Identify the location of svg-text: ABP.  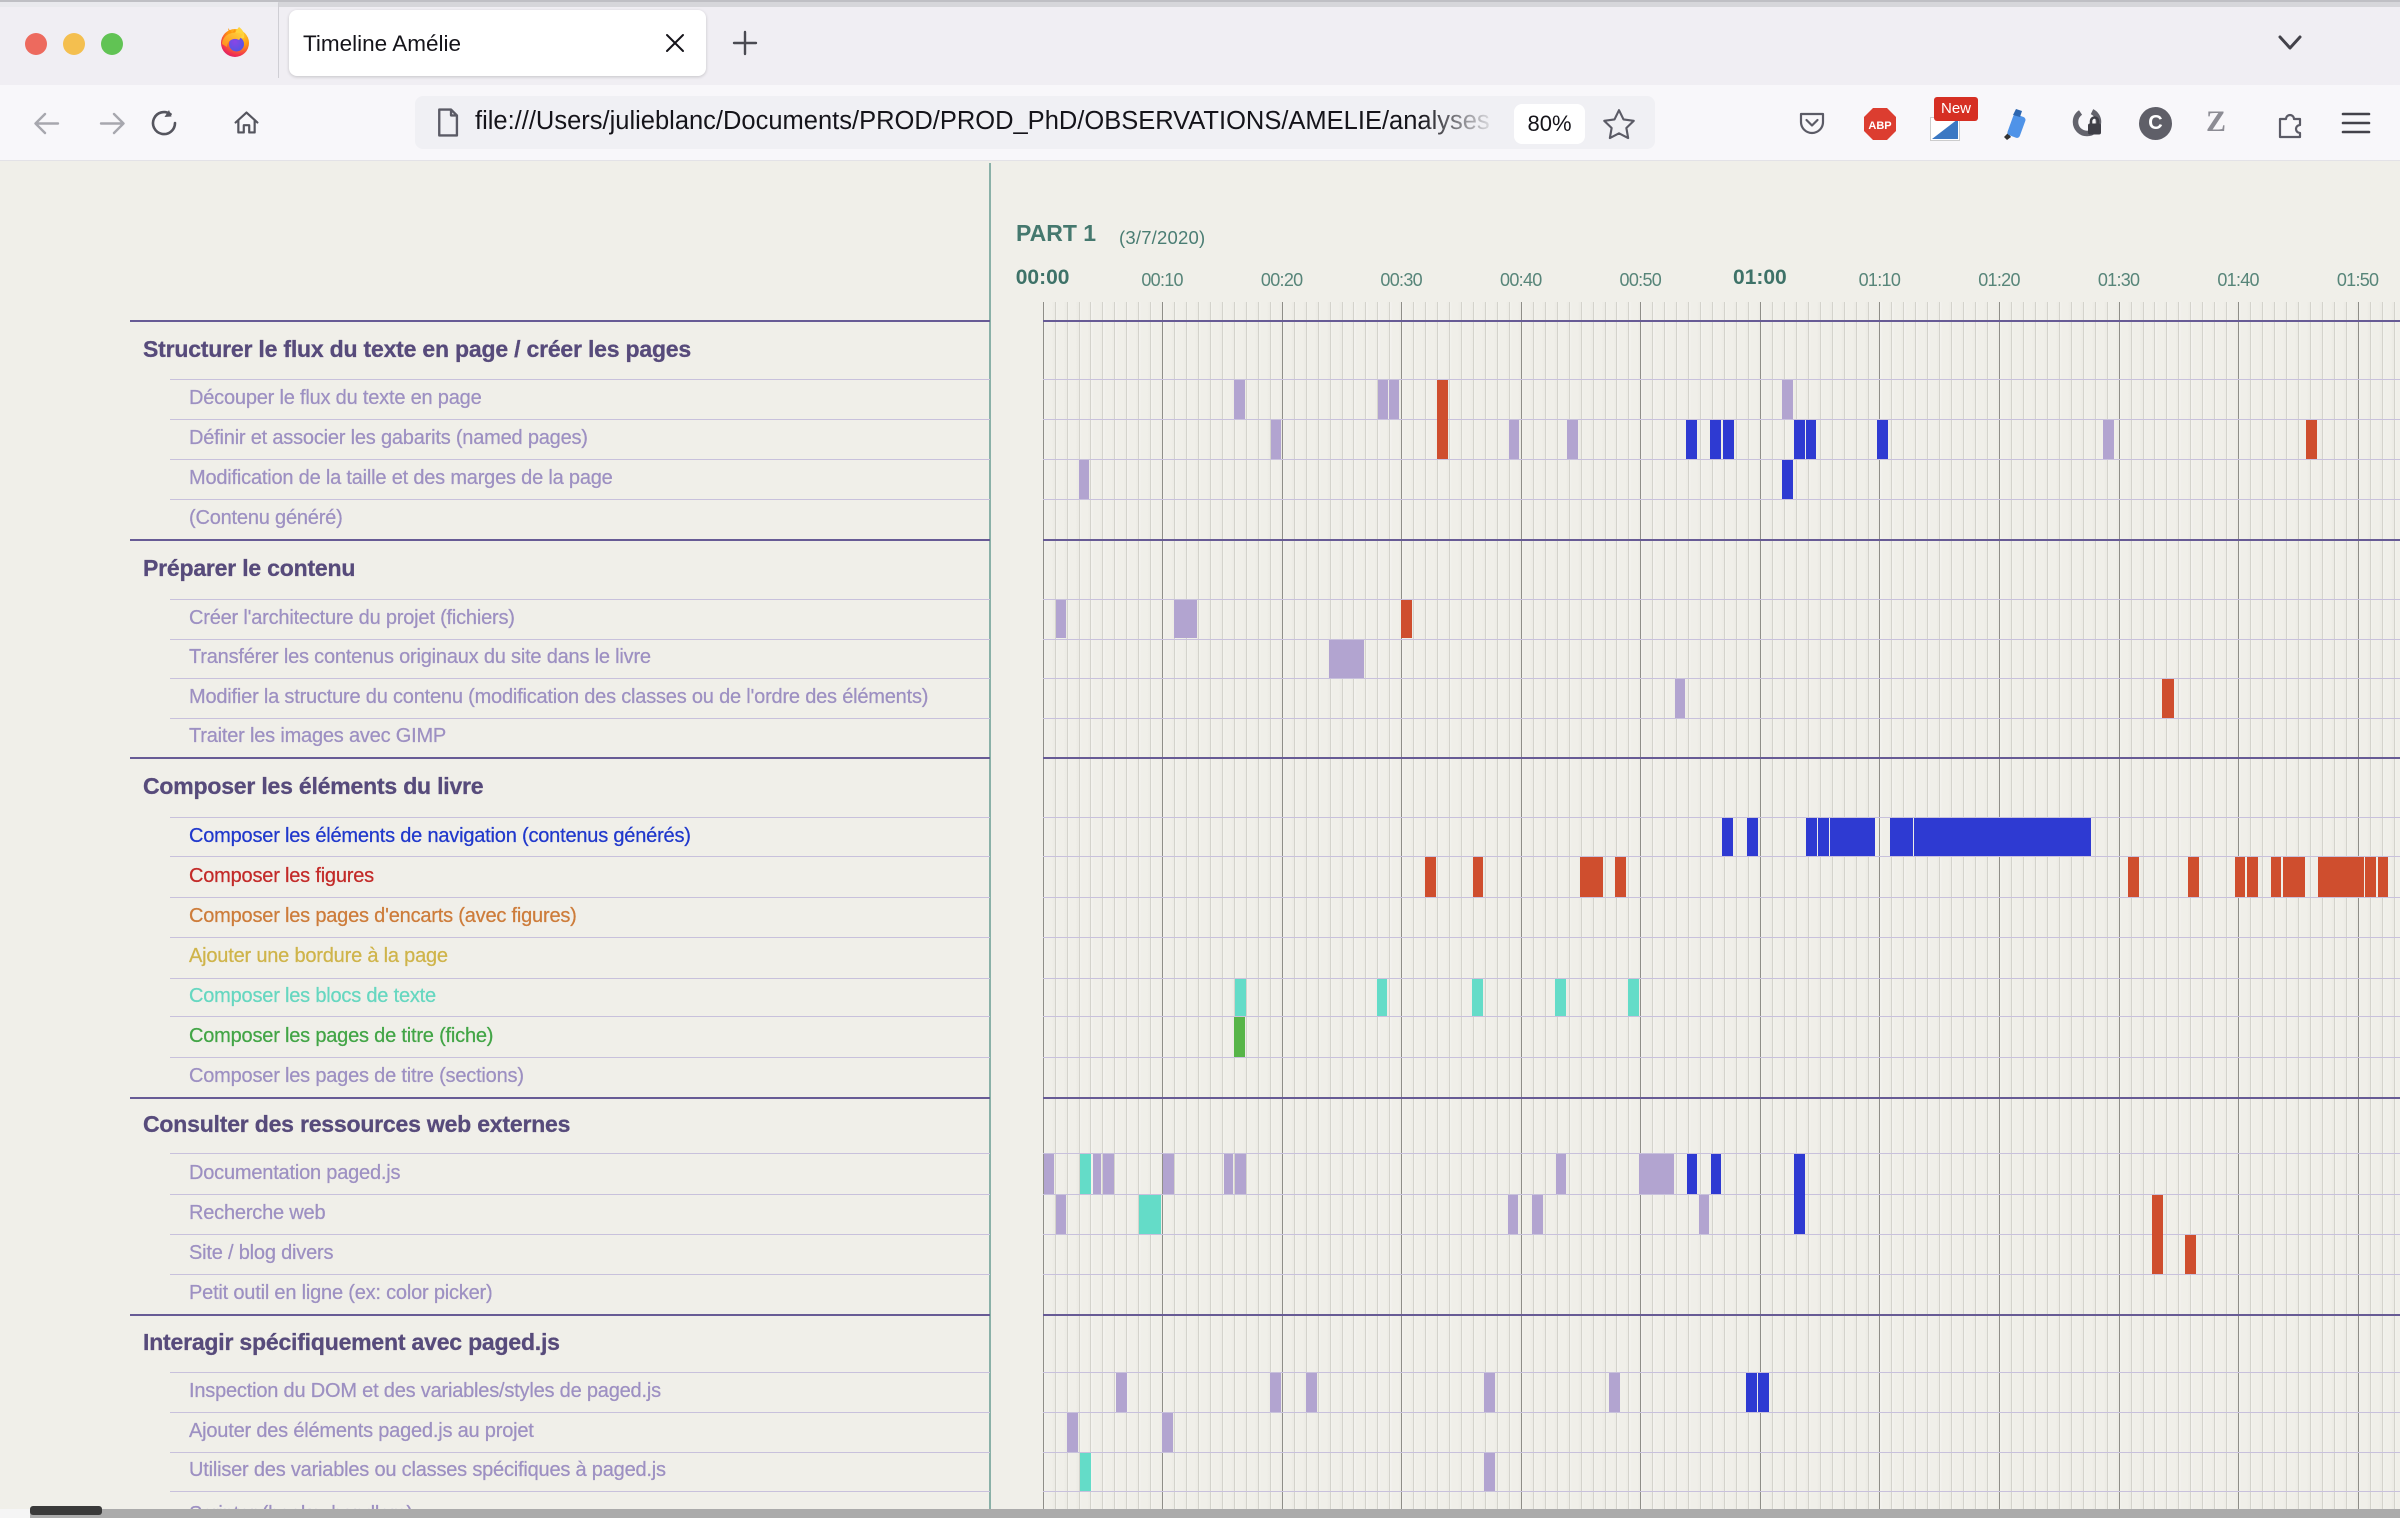
(1879, 126).